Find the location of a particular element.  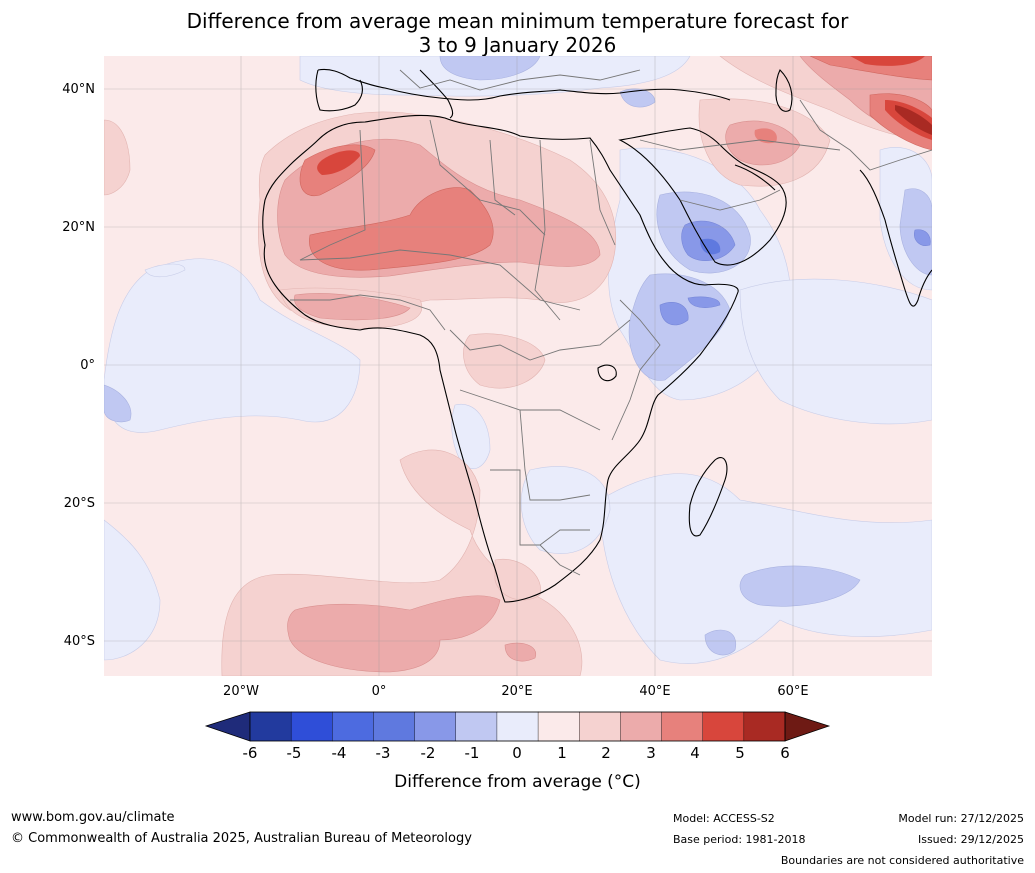

cool-anomaly-indian-south is located at coordinates (800, 586).